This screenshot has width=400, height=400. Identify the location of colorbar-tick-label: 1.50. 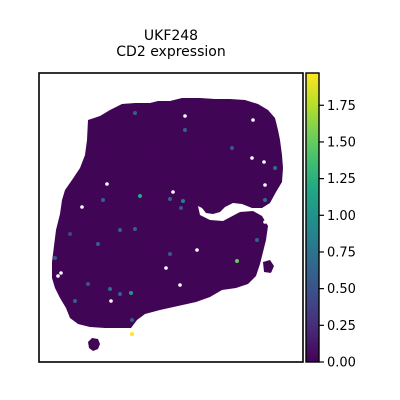
(341, 142).